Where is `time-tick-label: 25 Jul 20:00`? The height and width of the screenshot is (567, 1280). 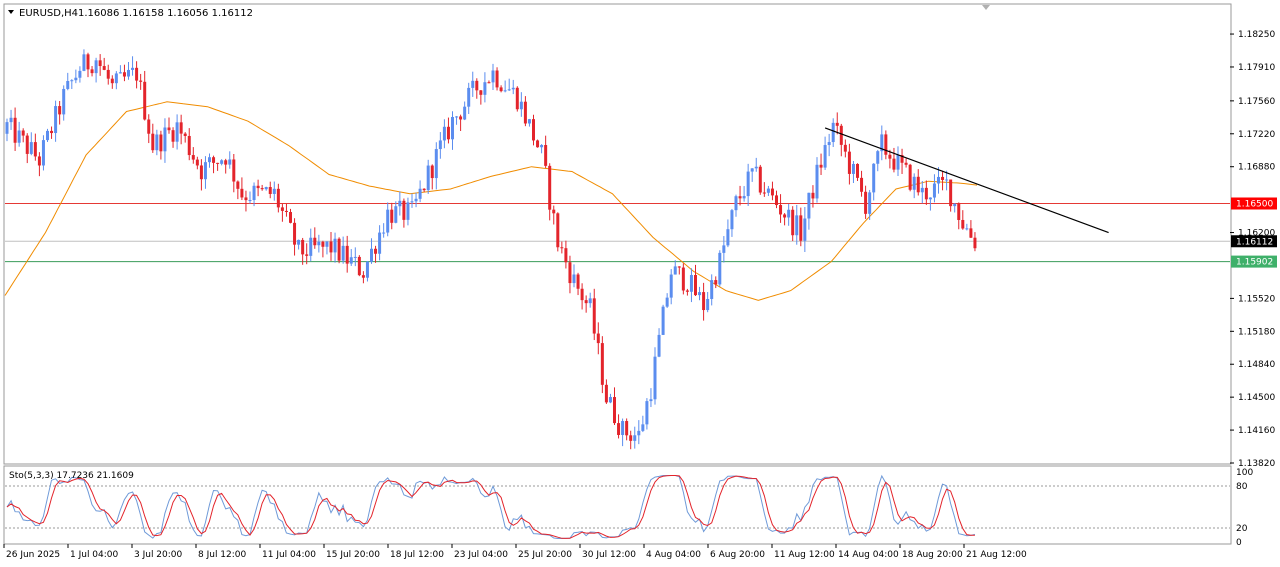 time-tick-label: 25 Jul 20:00 is located at coordinates (545, 555).